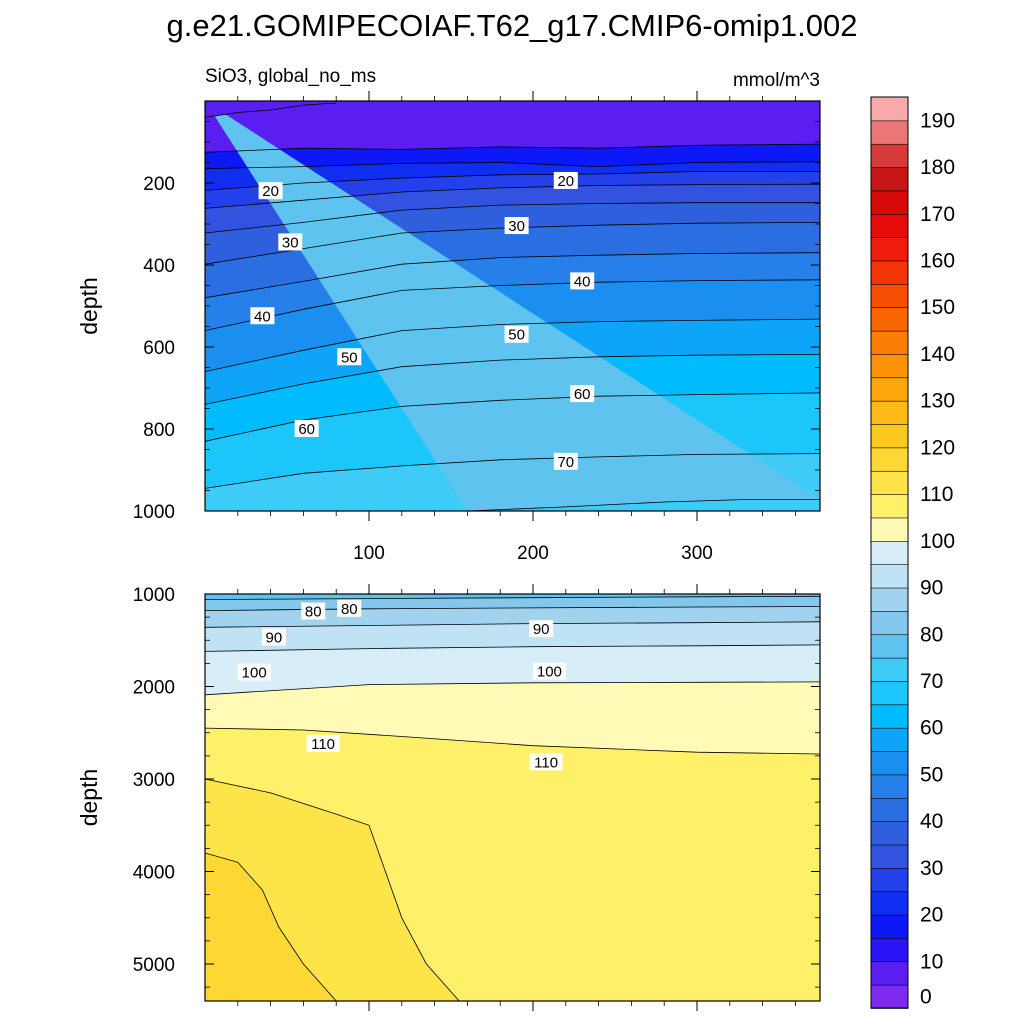 Image resolution: width=1024 pixels, height=1029 pixels. I want to click on y-tick-label: 800, so click(159, 430).